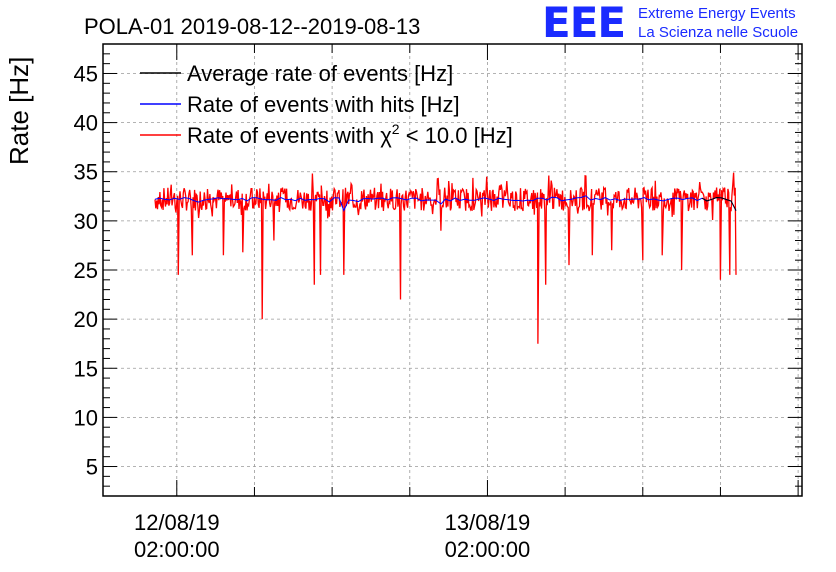 Image resolution: width=836 pixels, height=572 pixels. I want to click on legend-chi-symbol: χ, so click(386, 135).